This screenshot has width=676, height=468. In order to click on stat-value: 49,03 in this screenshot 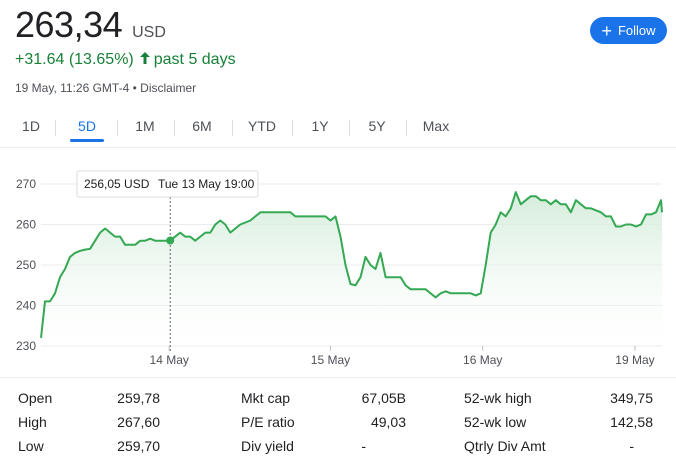, I will do `click(388, 422)`.